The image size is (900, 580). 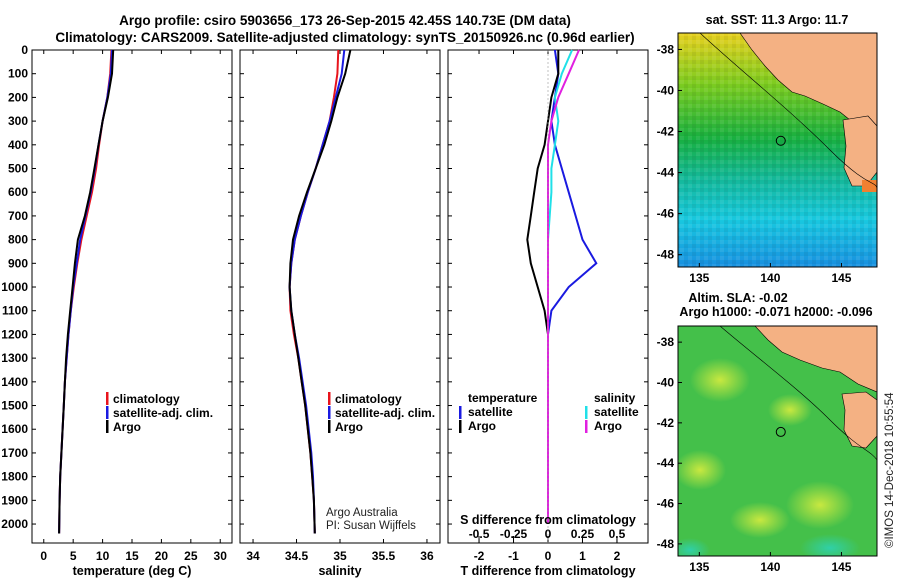 What do you see at coordinates (490, 412) in the screenshot?
I see `legend-label-t-satellite: satellite` at bounding box center [490, 412].